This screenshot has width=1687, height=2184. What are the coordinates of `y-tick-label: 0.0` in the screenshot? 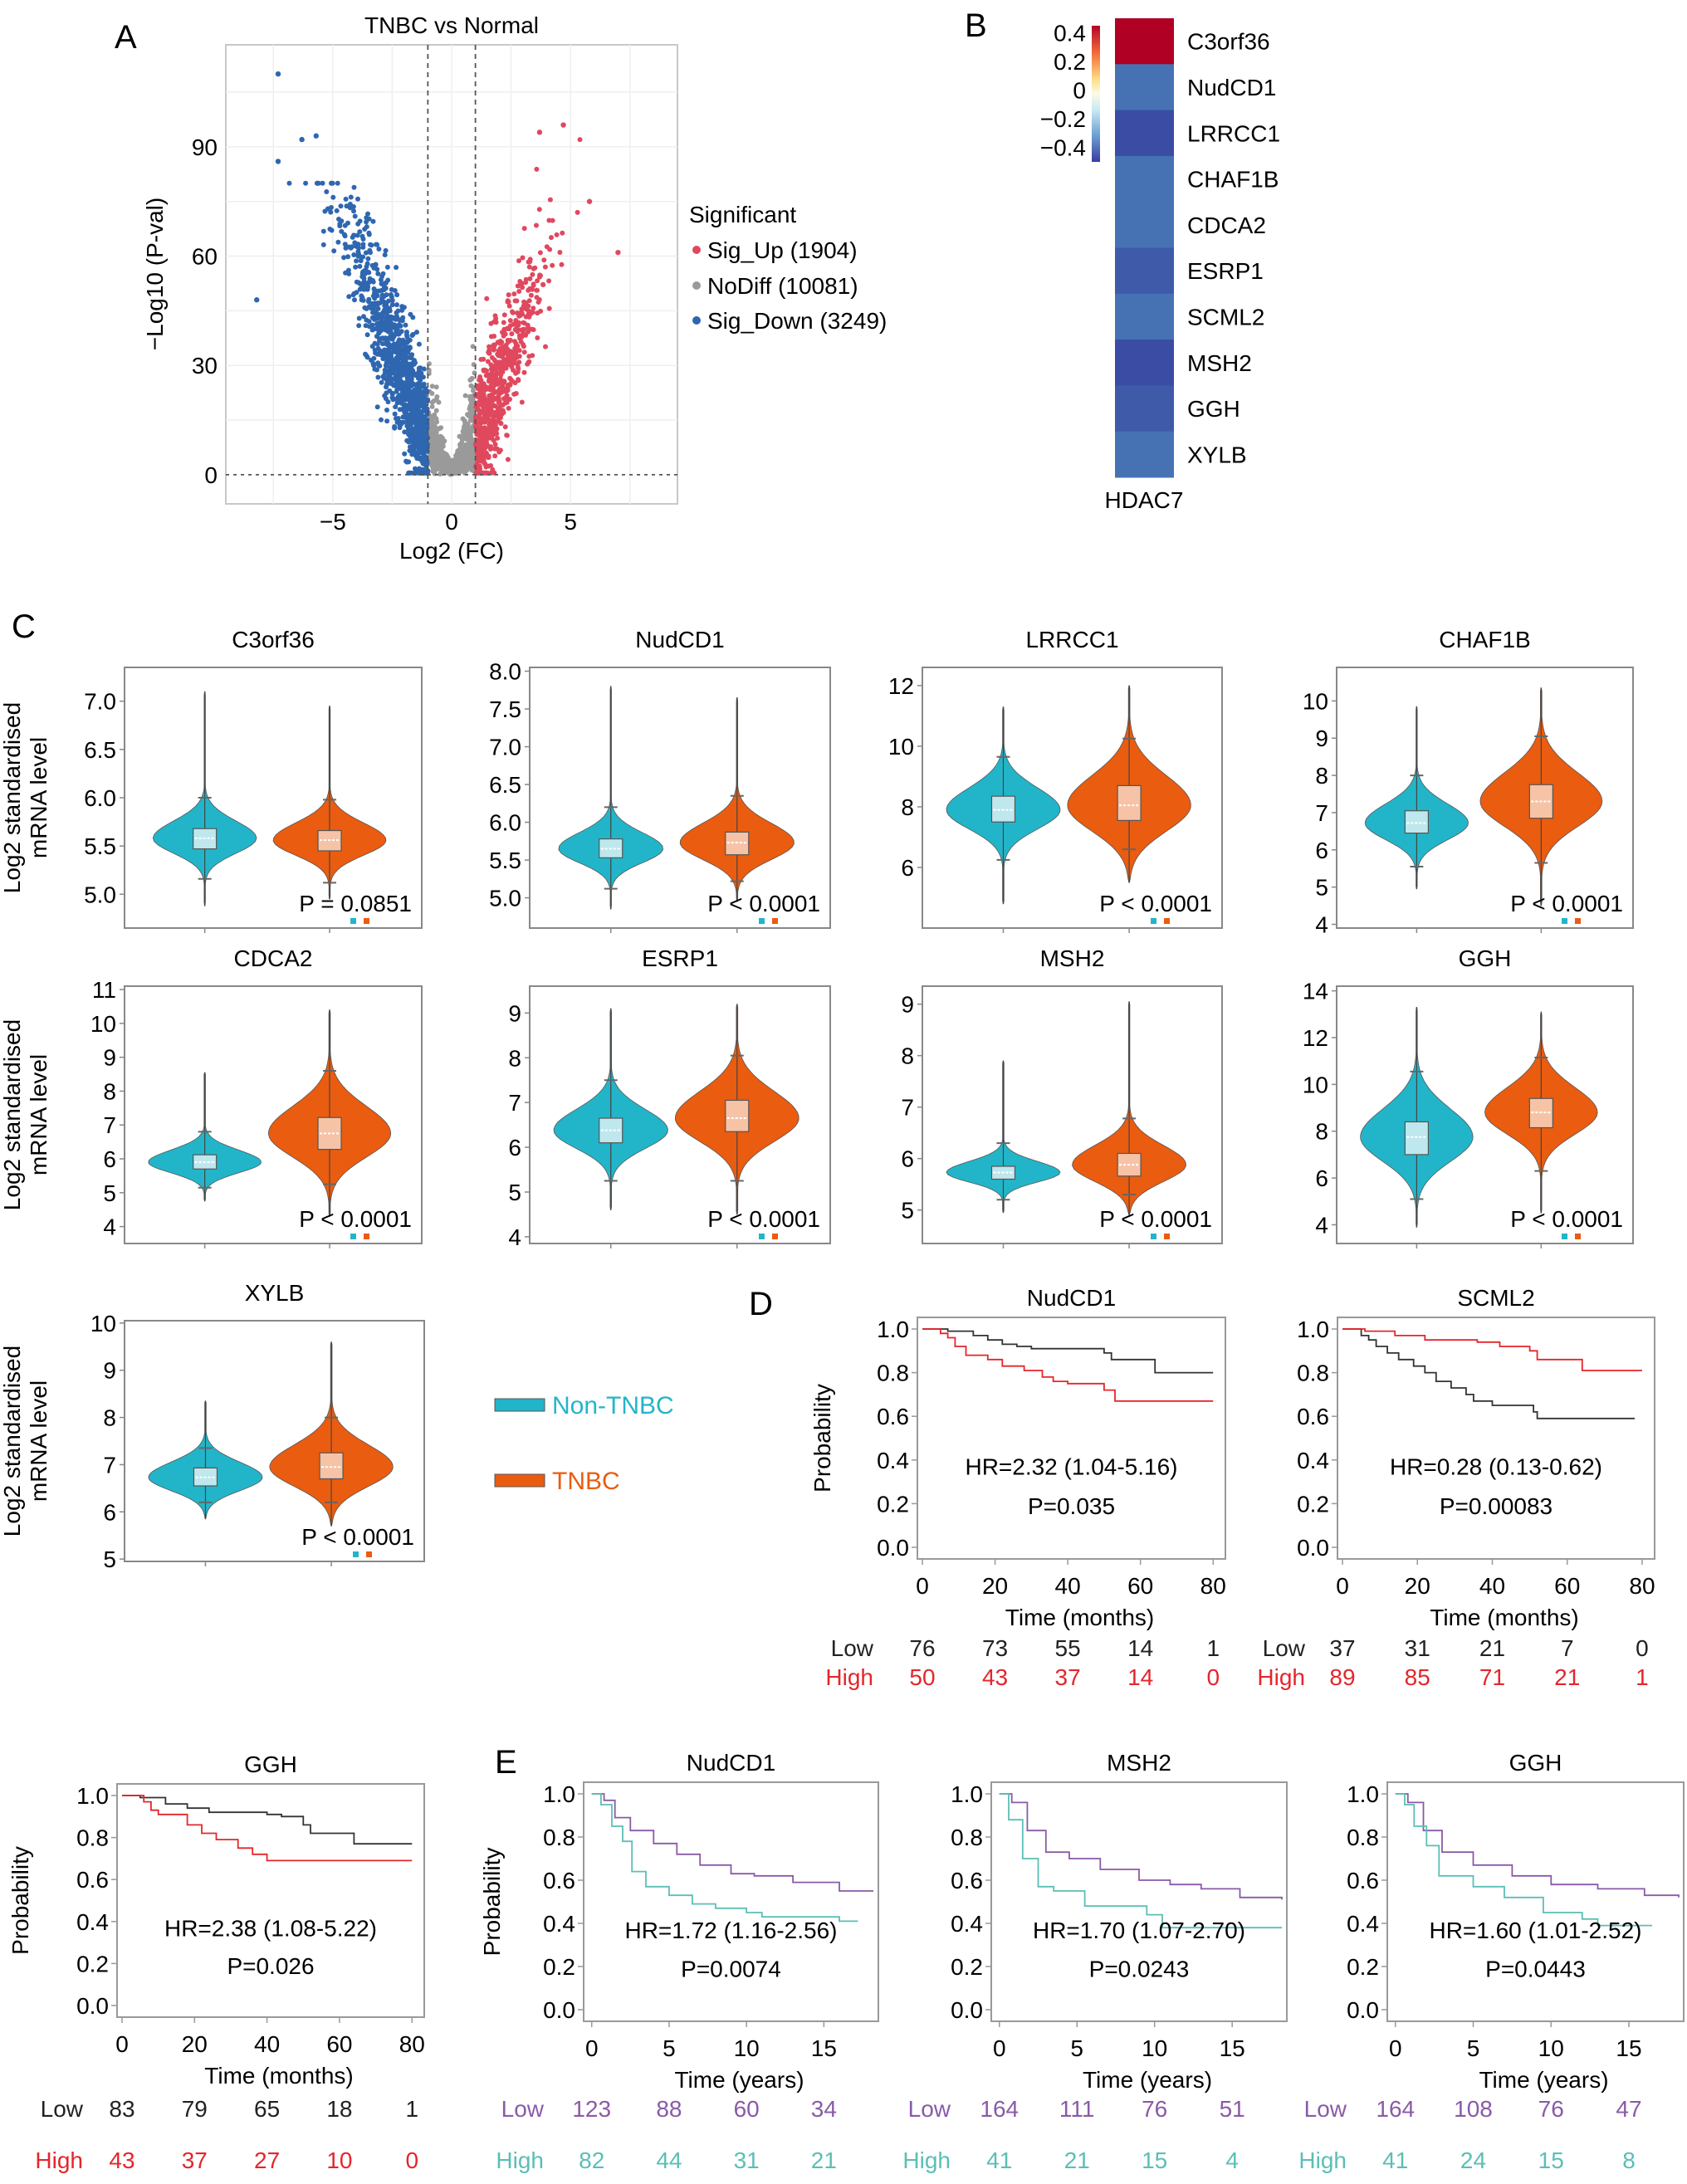 It's located at (1313, 1548).